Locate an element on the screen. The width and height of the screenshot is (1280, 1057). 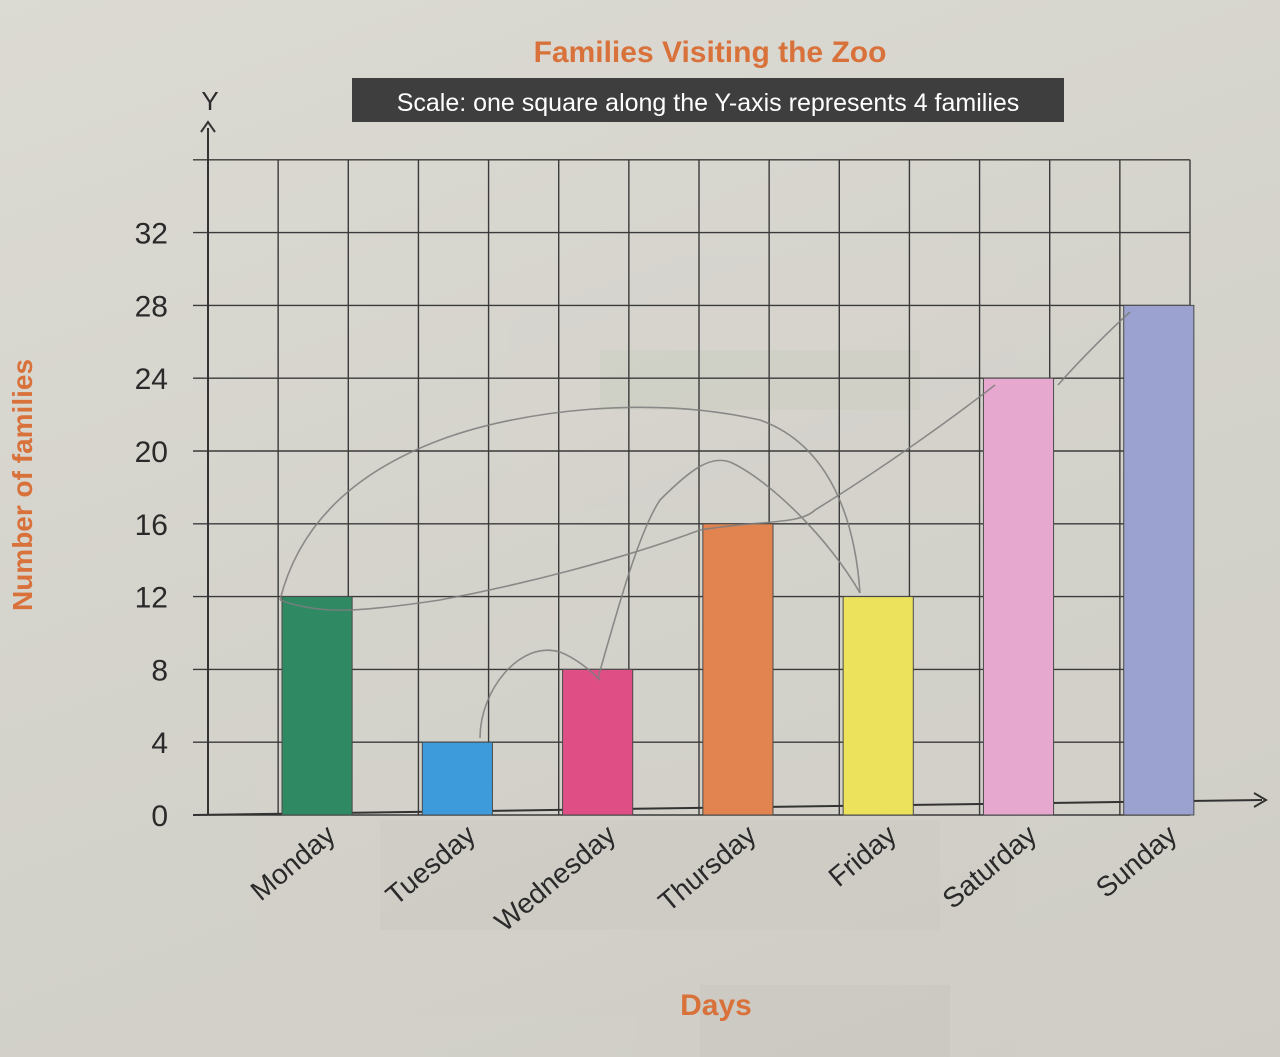
y-tick-label: 0 is located at coordinates (159, 816).